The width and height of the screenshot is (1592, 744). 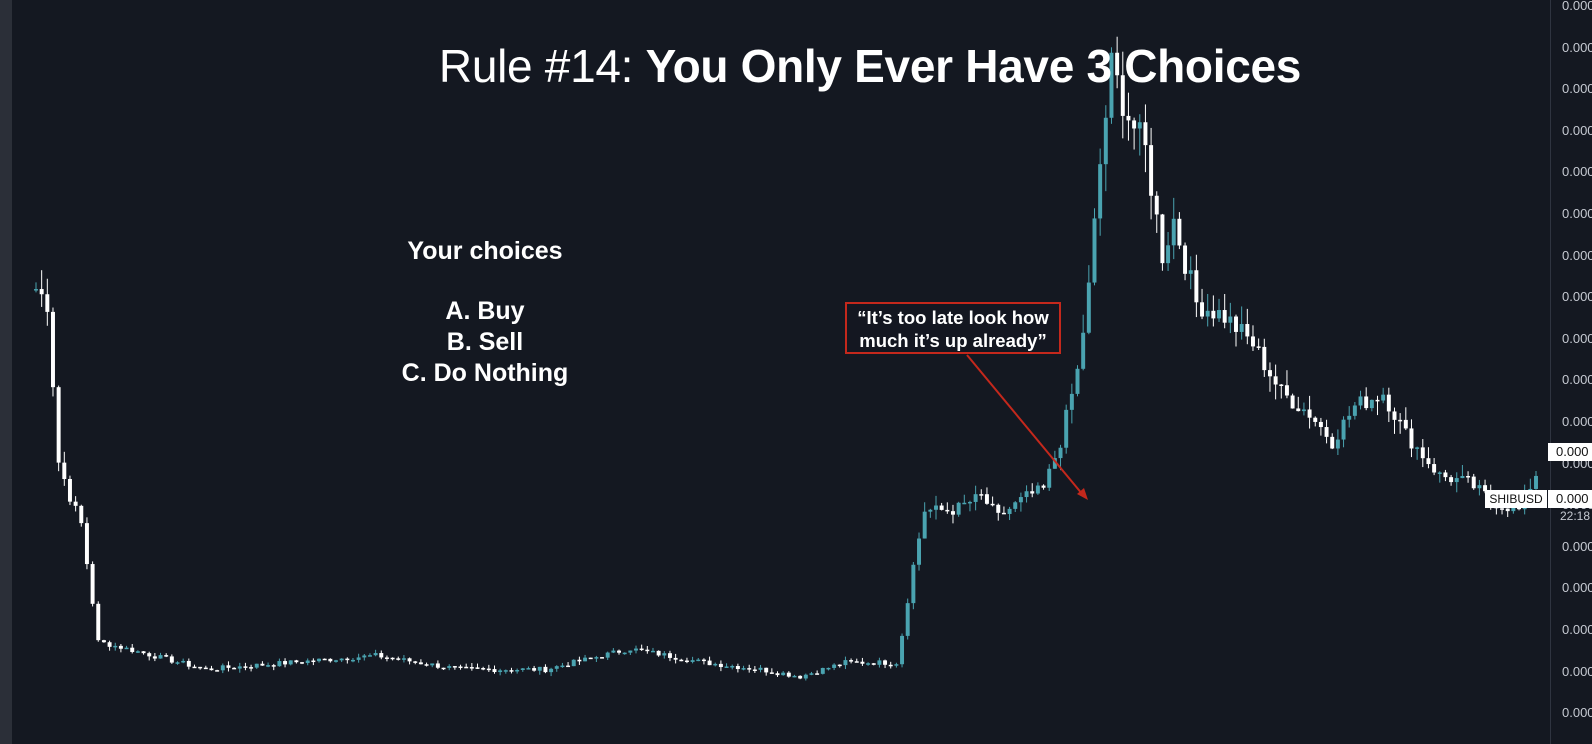 What do you see at coordinates (1570, 452) in the screenshot?
I see `current-price-box: 0.000` at bounding box center [1570, 452].